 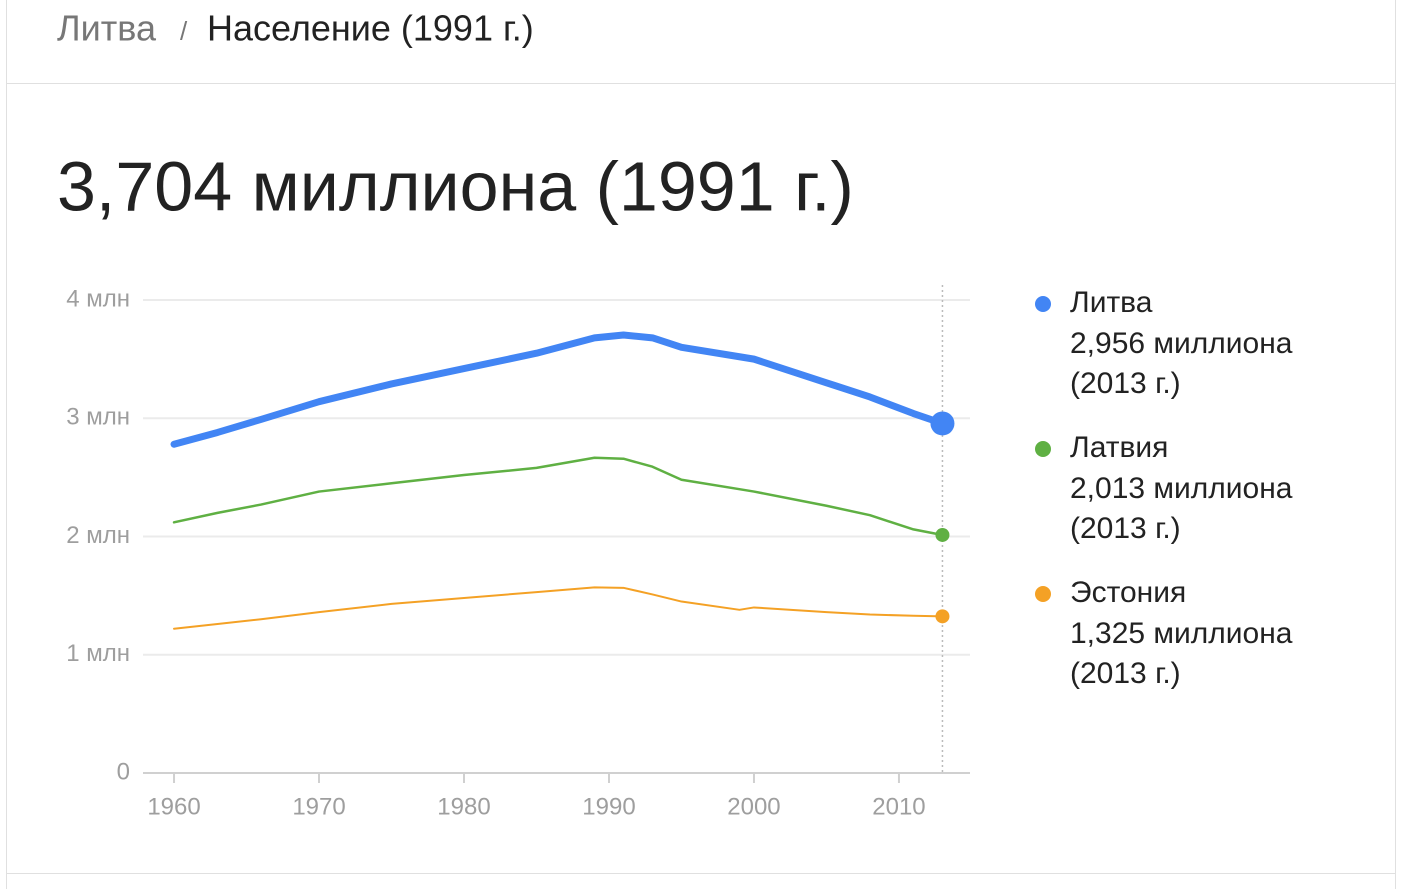 I want to click on y-tick-label: 3 млн, so click(x=98, y=417).